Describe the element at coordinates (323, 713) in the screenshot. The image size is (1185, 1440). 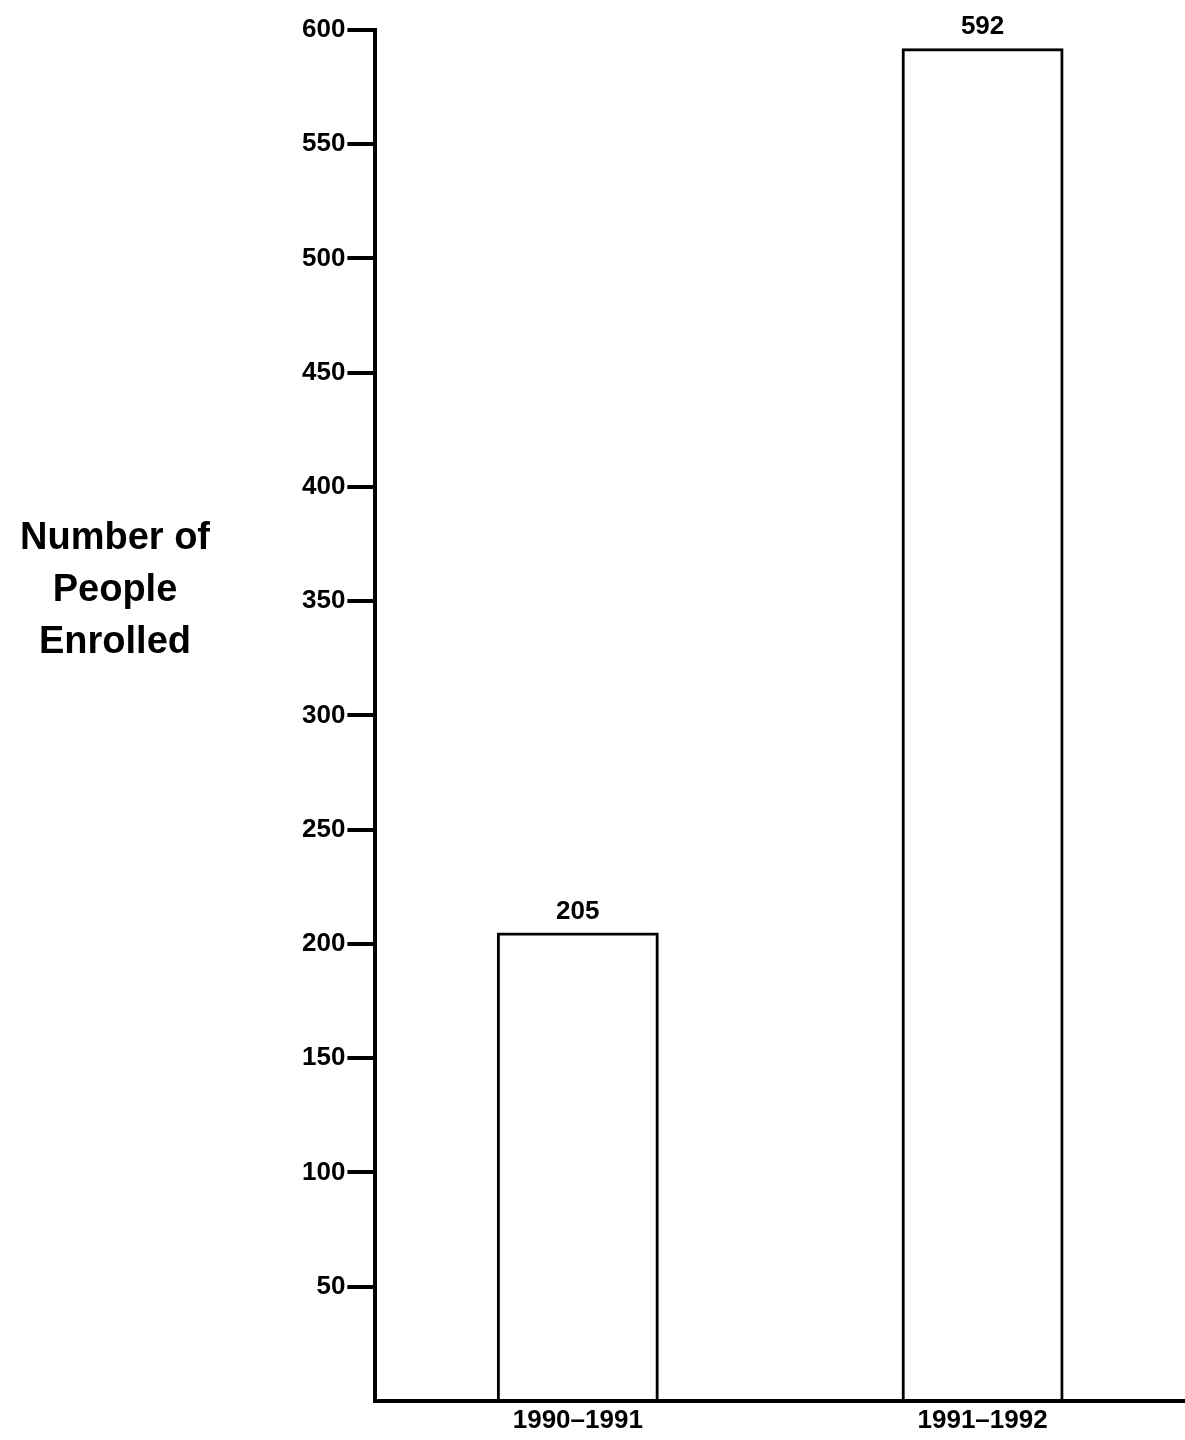
I see `y-tick-label: 300` at that location.